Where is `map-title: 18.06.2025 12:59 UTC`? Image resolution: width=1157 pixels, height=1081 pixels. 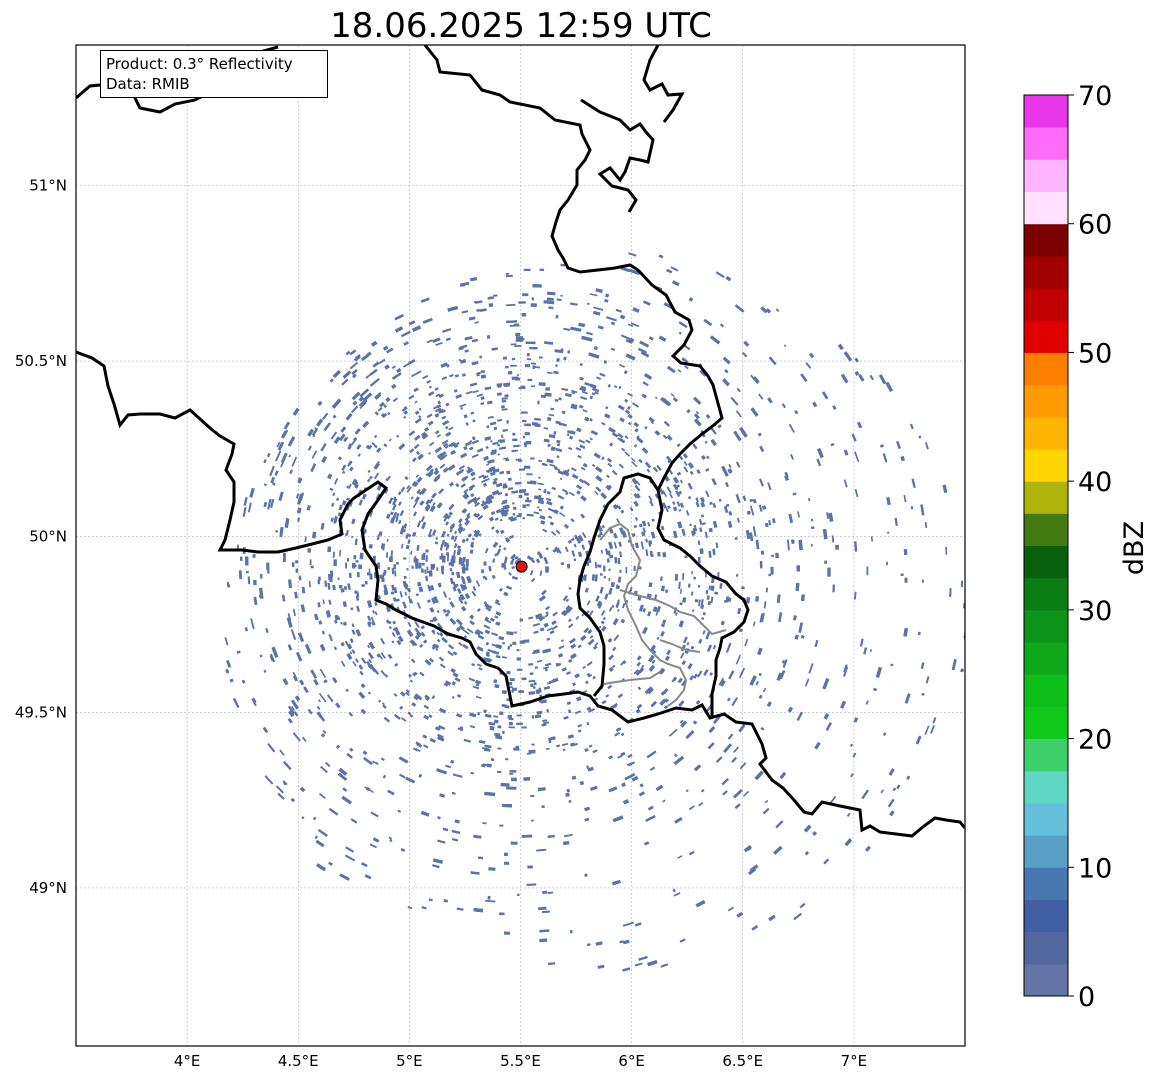
map-title: 18.06.2025 12:59 UTC is located at coordinates (521, 26).